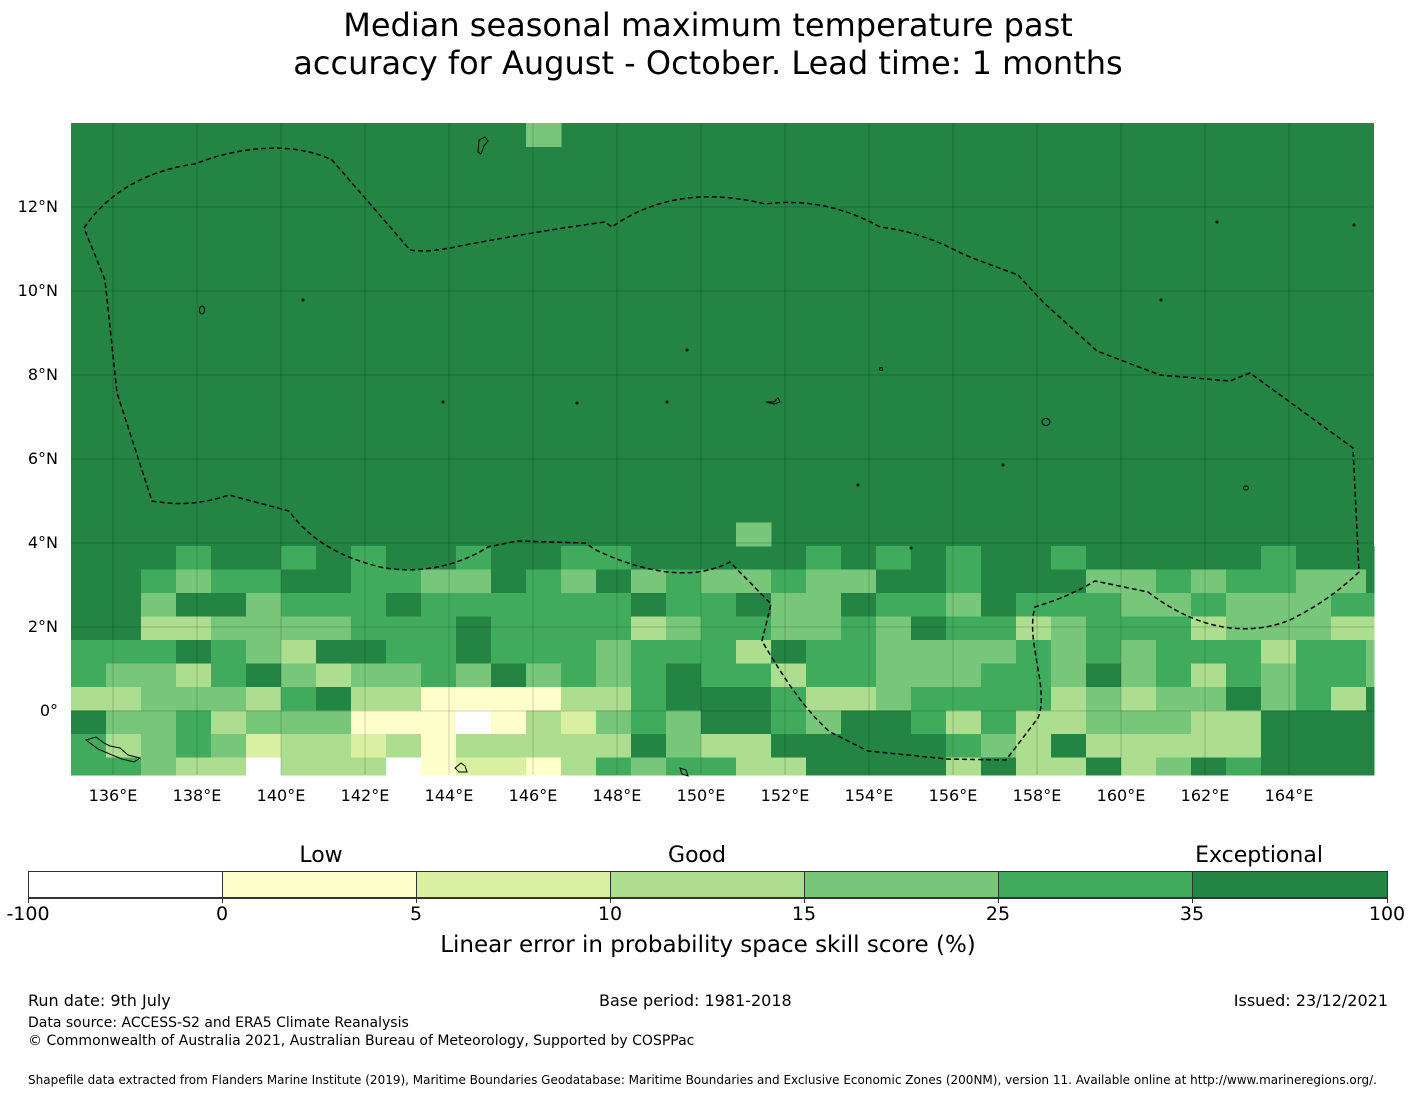 The width and height of the screenshot is (1416, 1095). I want to click on lat-label: 10°N, so click(37, 290).